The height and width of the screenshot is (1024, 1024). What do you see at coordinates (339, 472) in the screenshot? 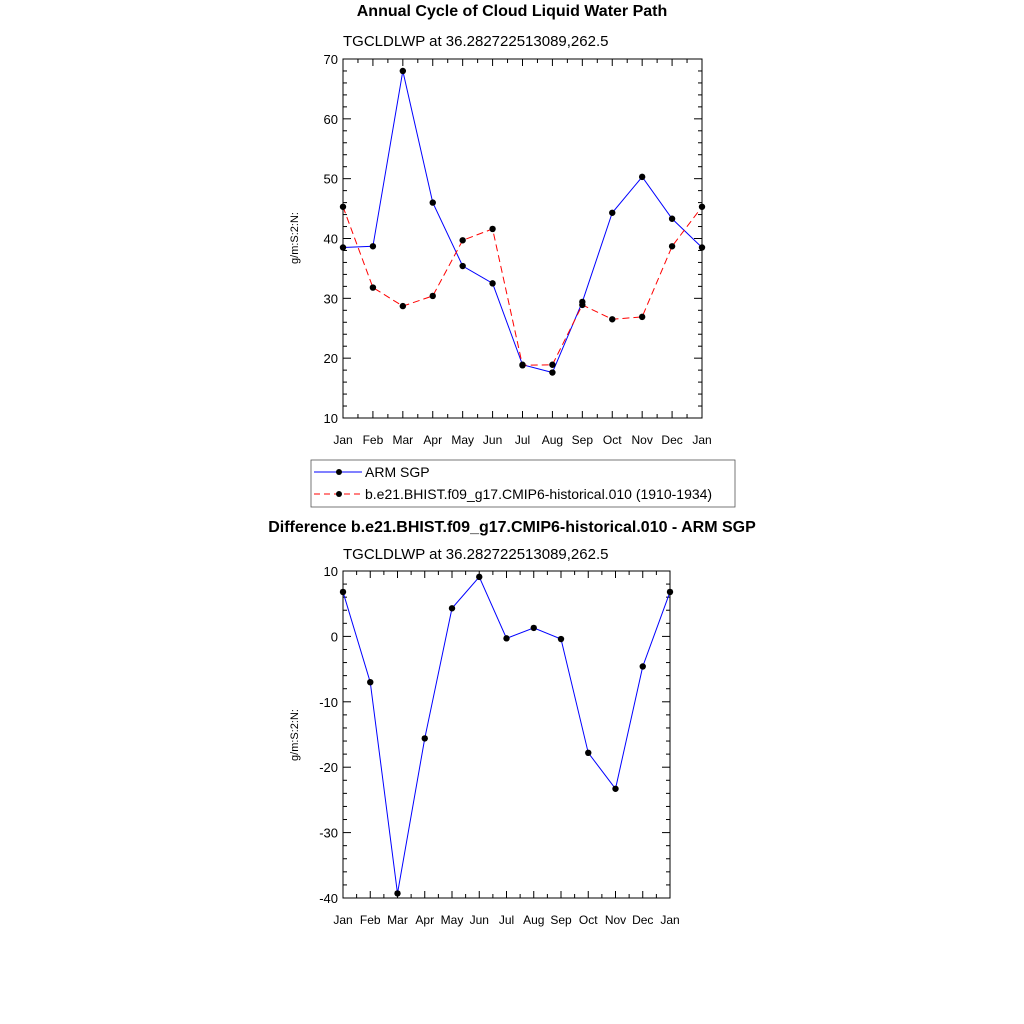
I see `legend-marker-arm-sgp` at bounding box center [339, 472].